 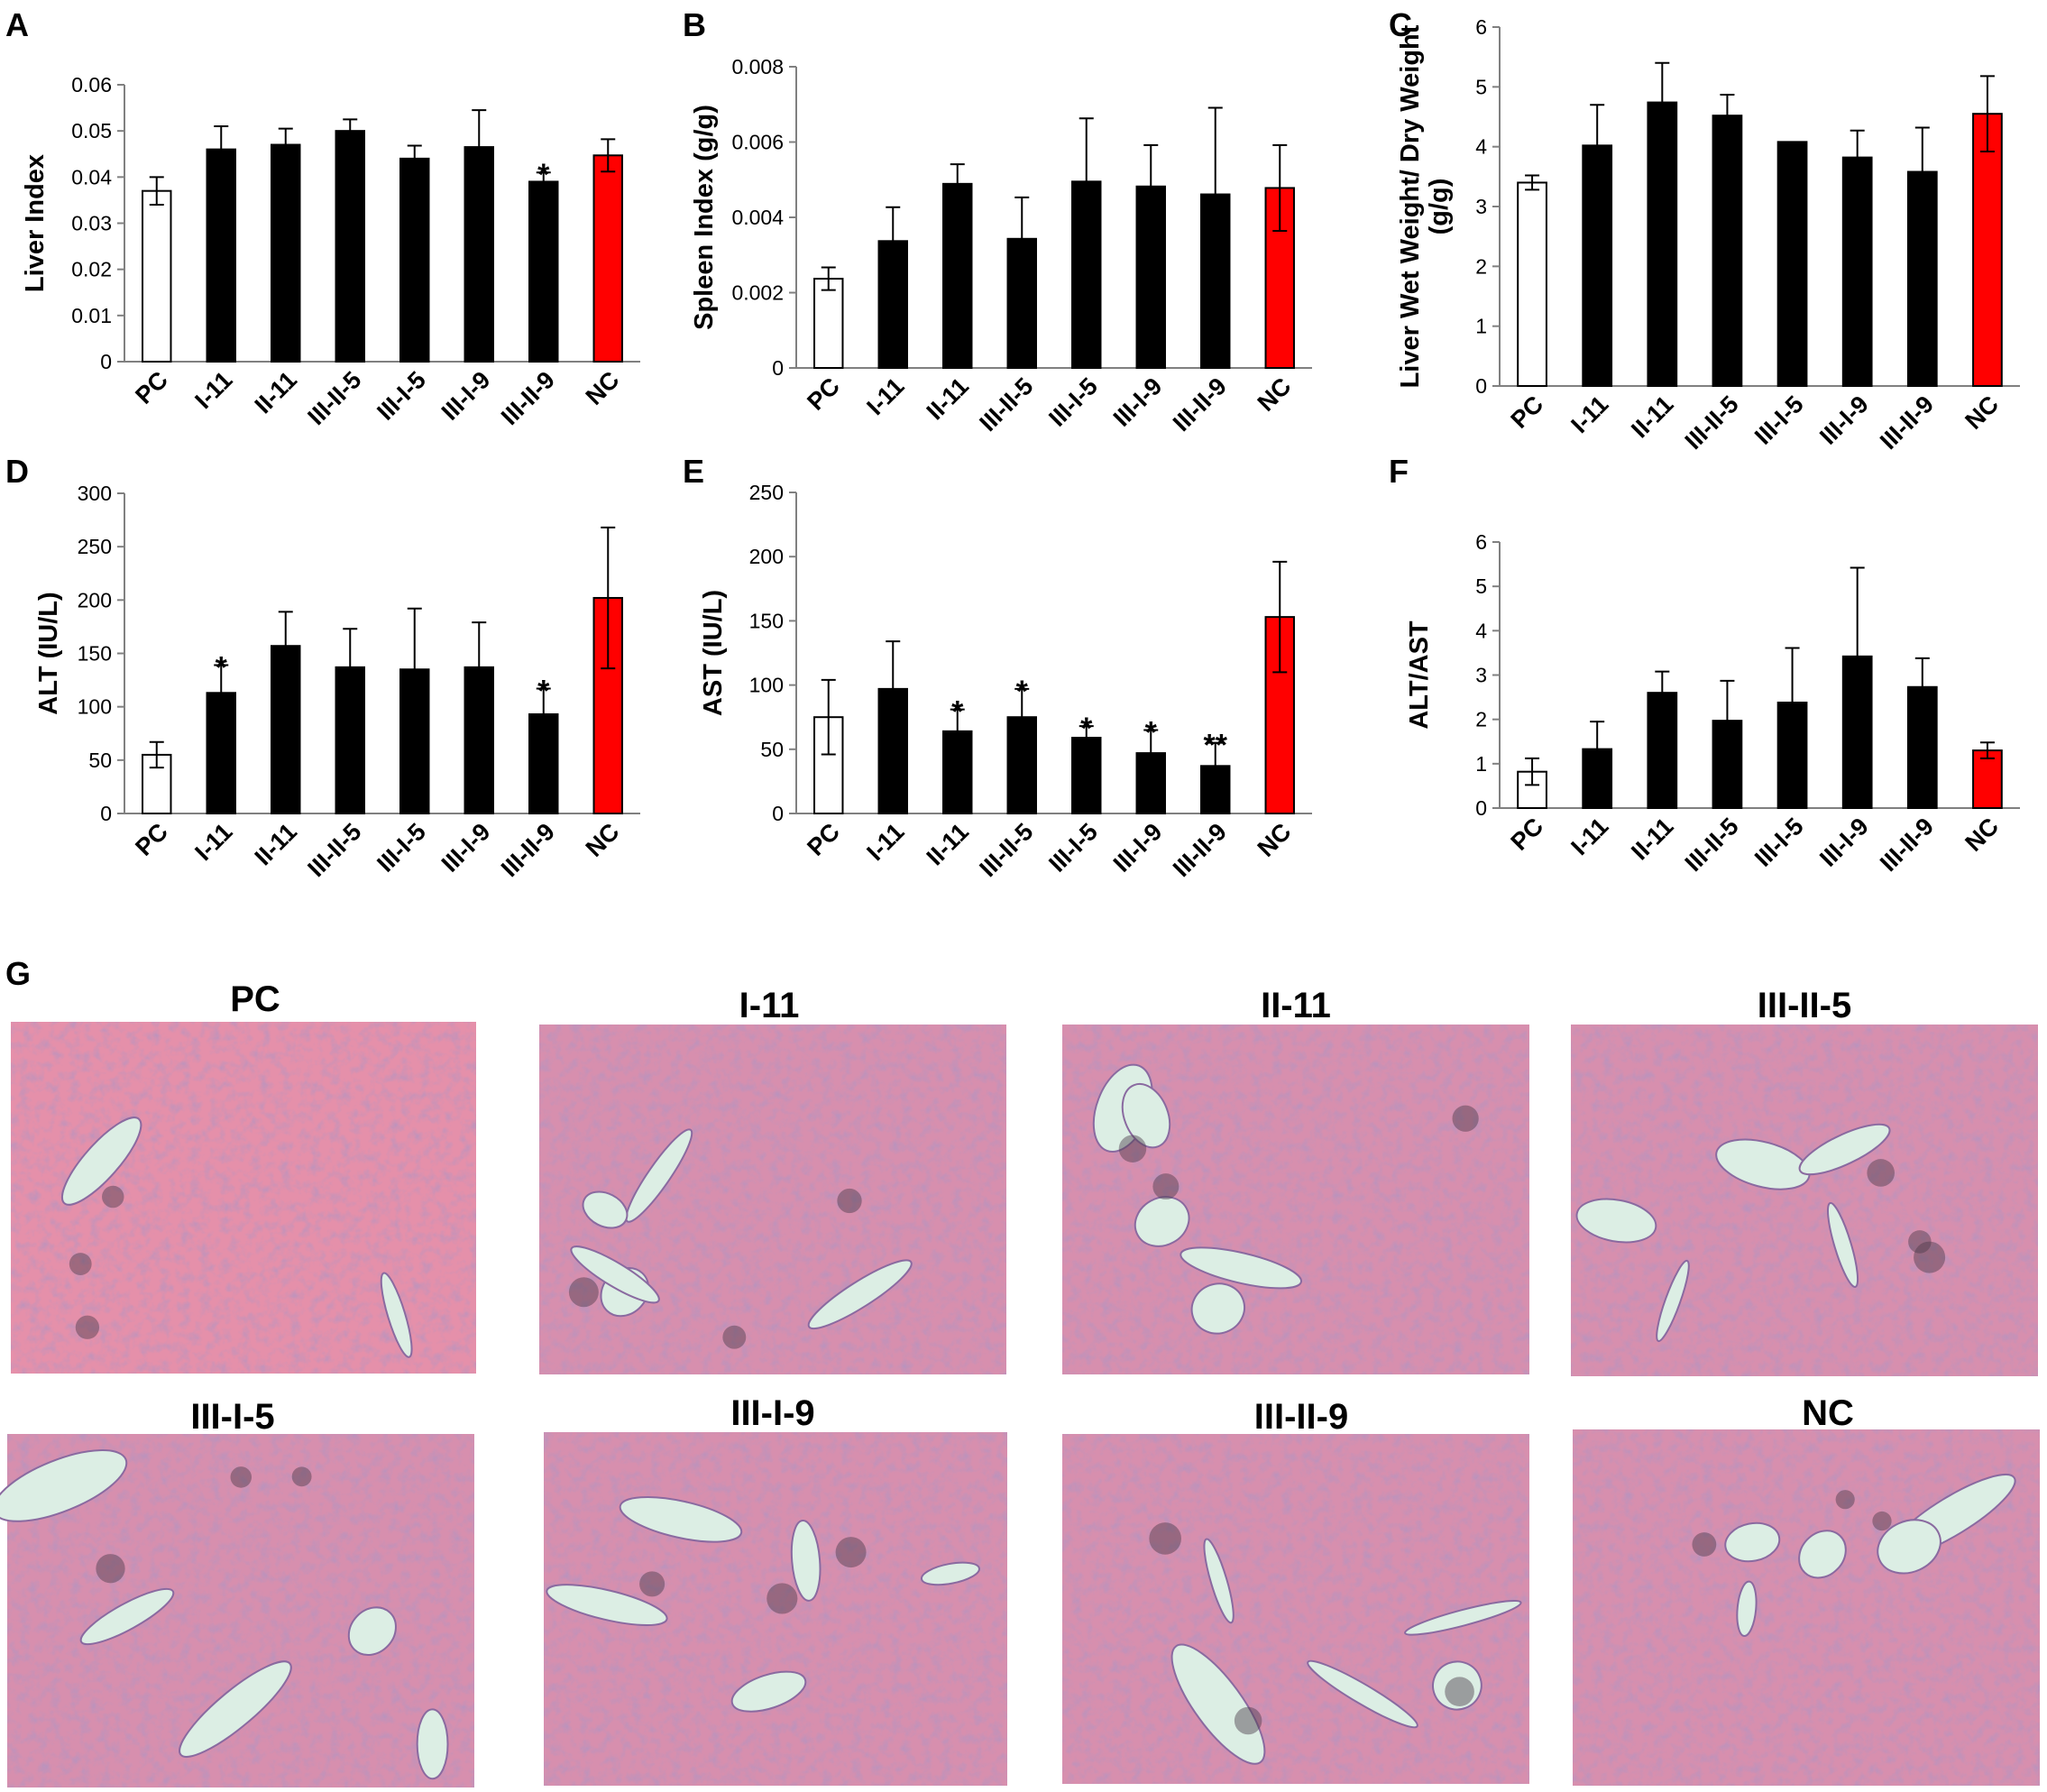 I want to click on y-tick-label: 3, so click(x=1481, y=206).